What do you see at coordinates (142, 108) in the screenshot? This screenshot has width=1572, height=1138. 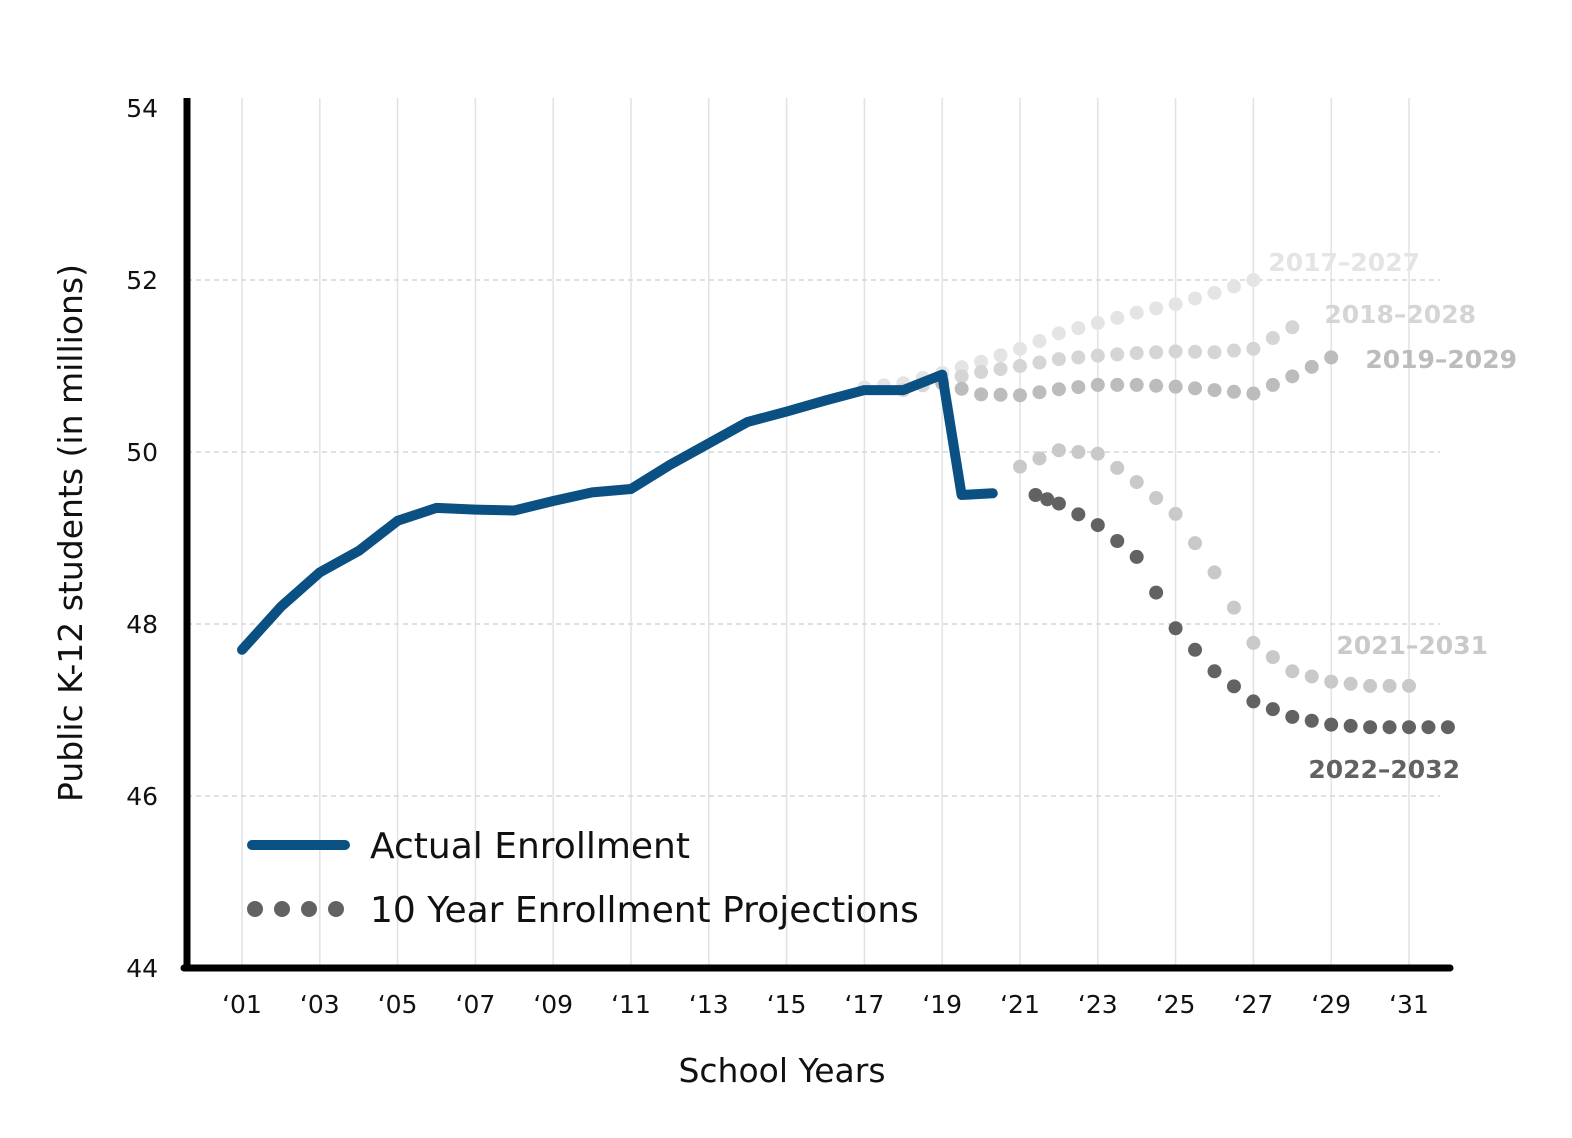 I see `y-tick-label: 54` at bounding box center [142, 108].